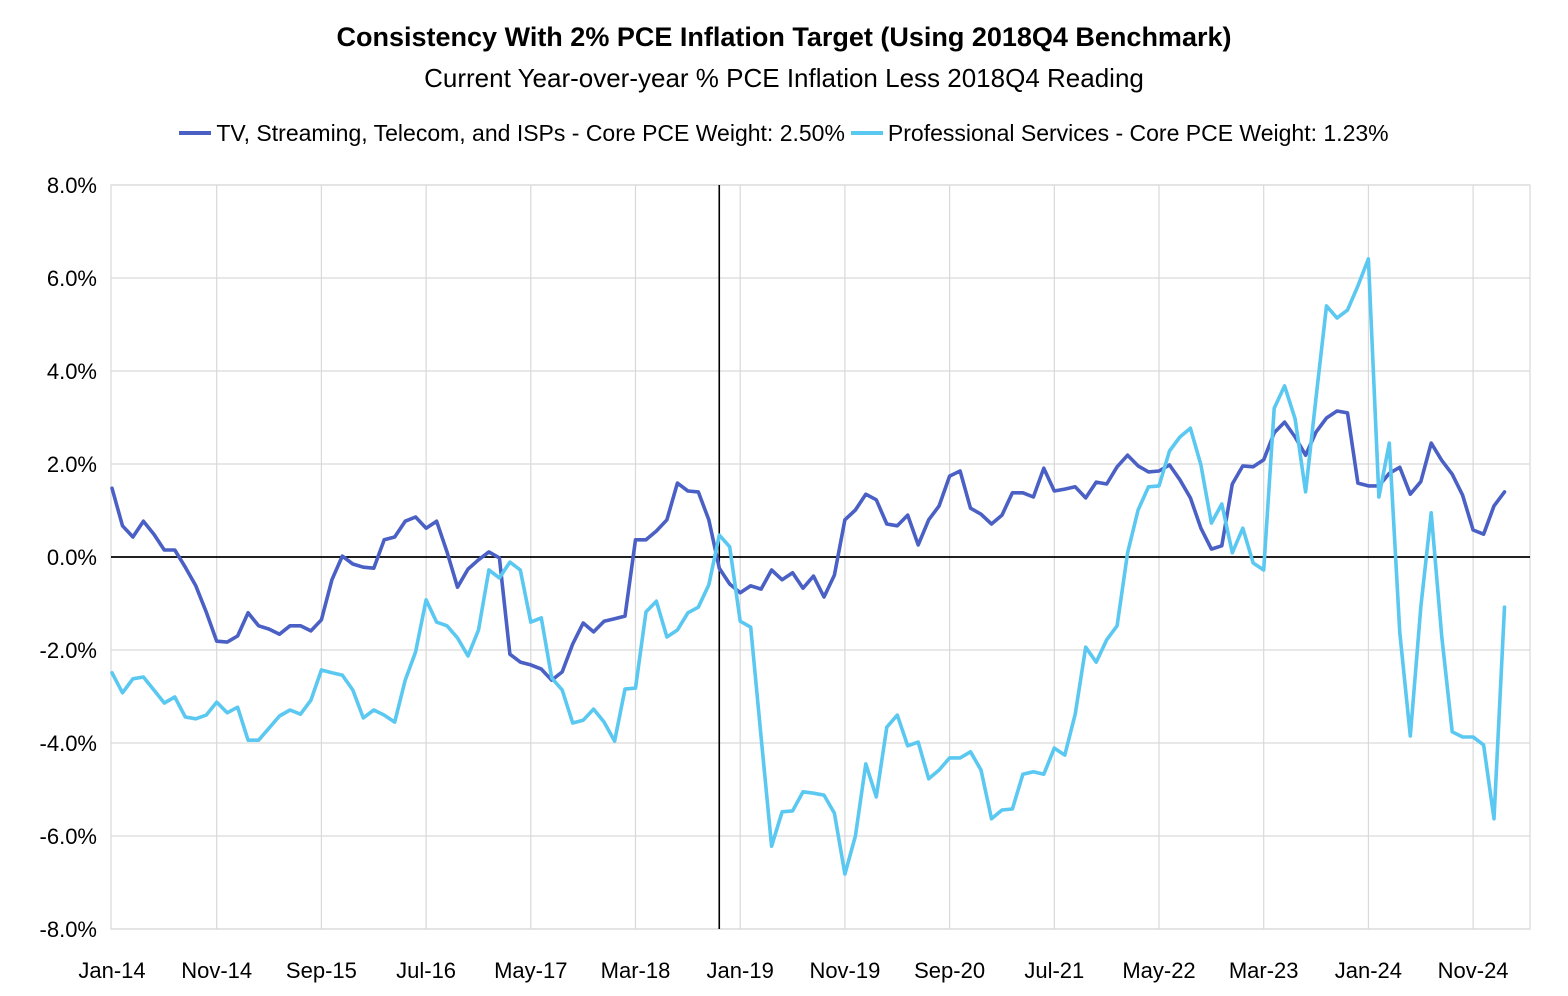 This screenshot has width=1568, height=996. I want to click on y-tick-label: 4.0%, so click(72, 371).